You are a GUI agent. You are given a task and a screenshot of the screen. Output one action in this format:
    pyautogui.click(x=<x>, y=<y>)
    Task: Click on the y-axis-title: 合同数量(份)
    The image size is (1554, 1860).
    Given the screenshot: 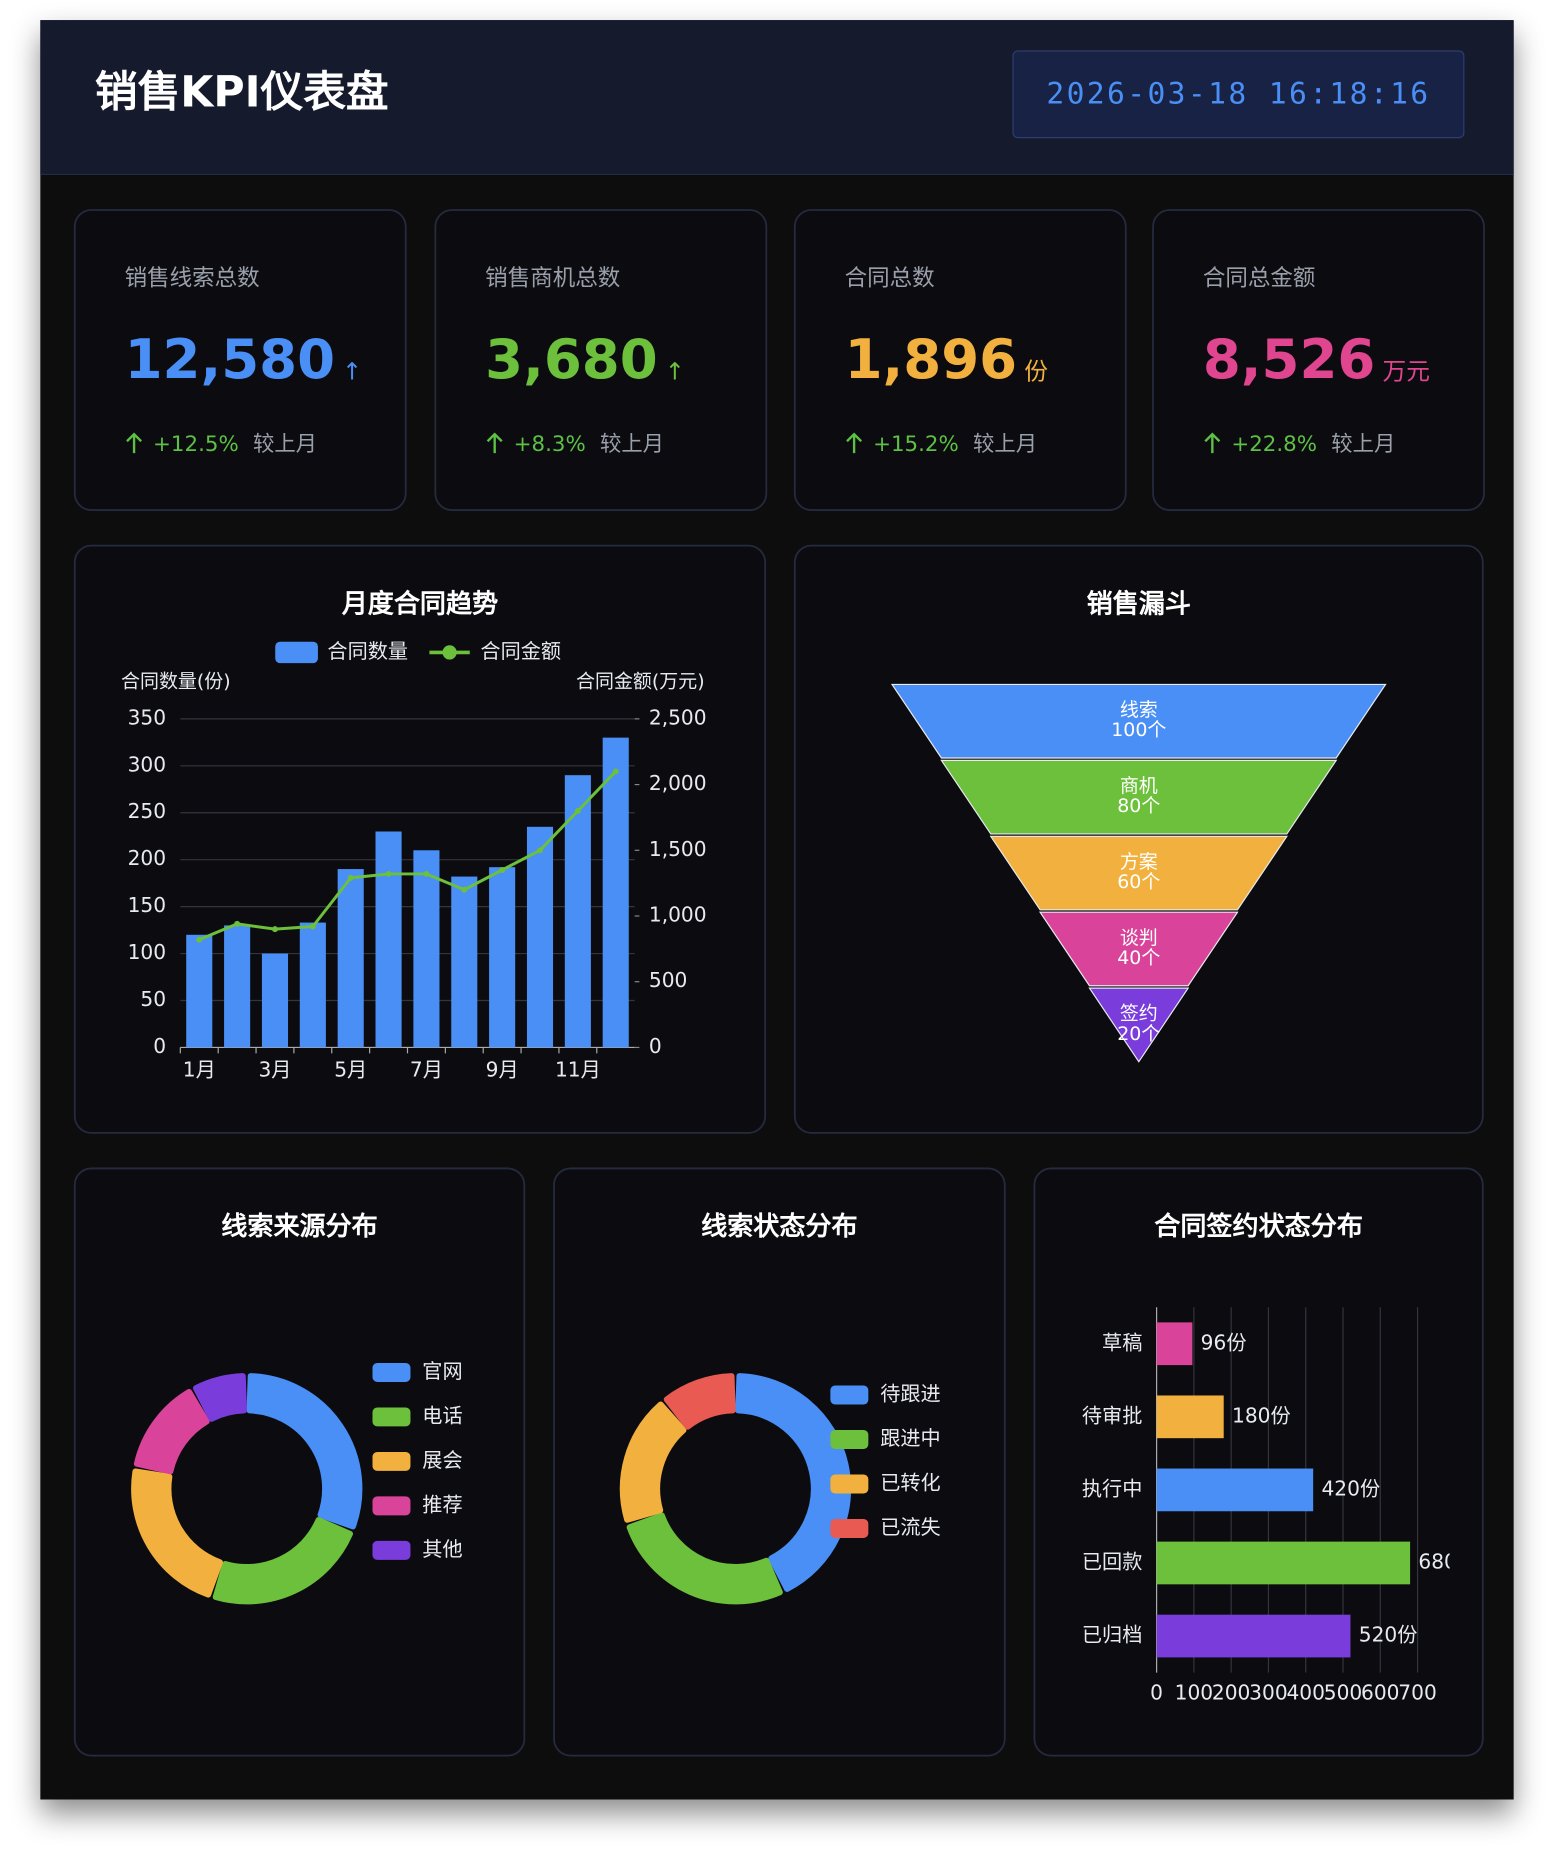 What is the action you would take?
    pyautogui.click(x=176, y=682)
    